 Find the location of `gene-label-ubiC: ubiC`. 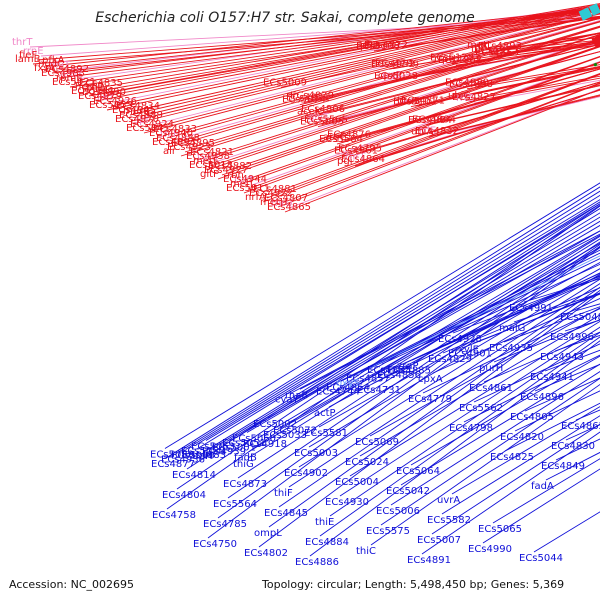

gene-label-ubiC: ubiC is located at coordinates (459, 95).